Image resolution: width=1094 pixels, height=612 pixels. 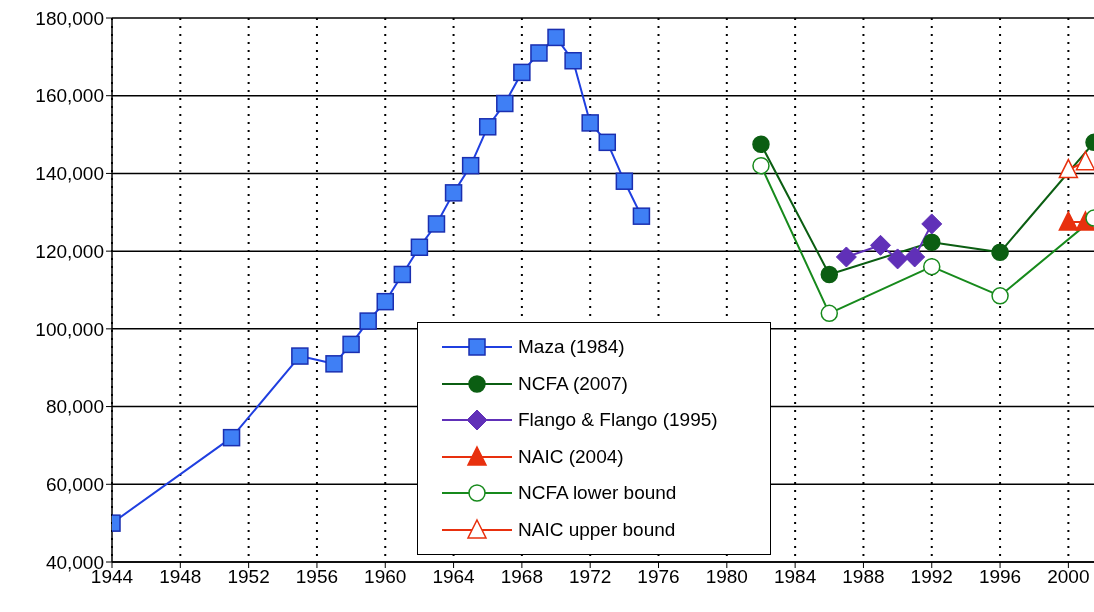 What do you see at coordinates (454, 577) in the screenshot?
I see `x-tick-label: 1964` at bounding box center [454, 577].